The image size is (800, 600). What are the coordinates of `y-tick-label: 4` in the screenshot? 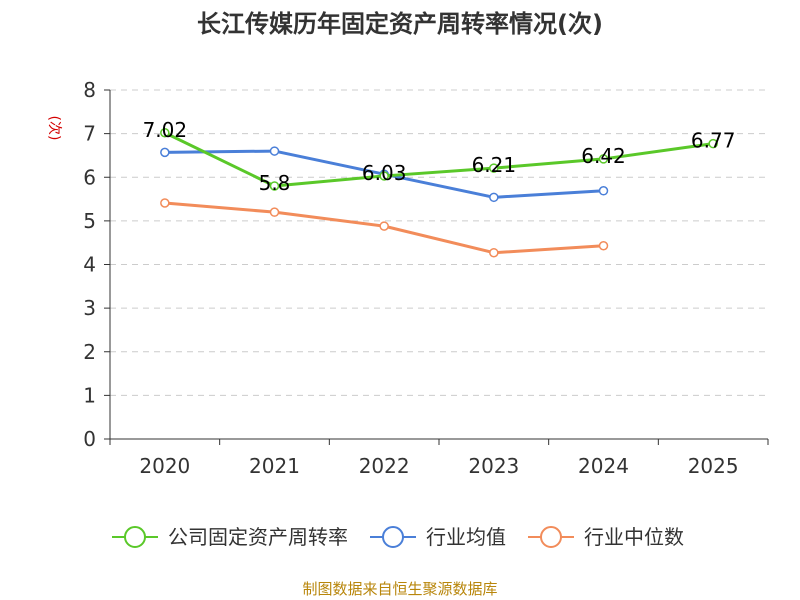 It's located at (89, 265).